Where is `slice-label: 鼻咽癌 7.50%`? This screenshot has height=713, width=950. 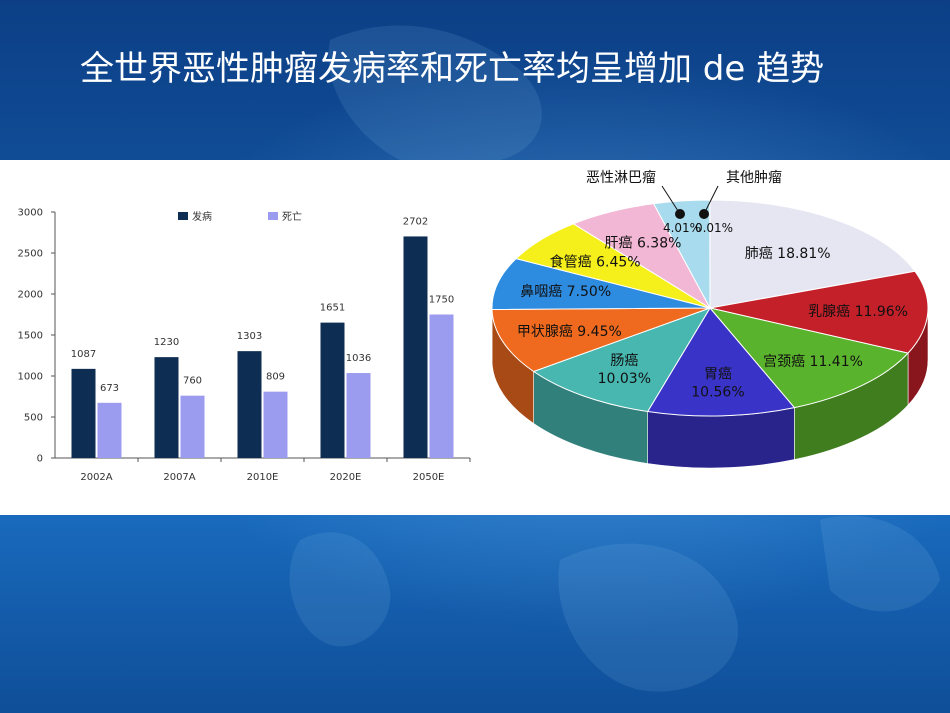 slice-label: 鼻咽癌 7.50% is located at coordinates (565, 291).